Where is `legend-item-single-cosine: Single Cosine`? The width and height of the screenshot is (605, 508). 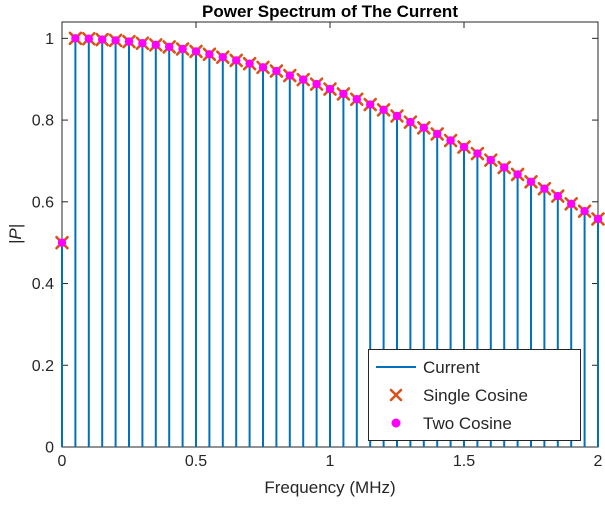 legend-item-single-cosine: Single Cosine is located at coordinates (474, 395).